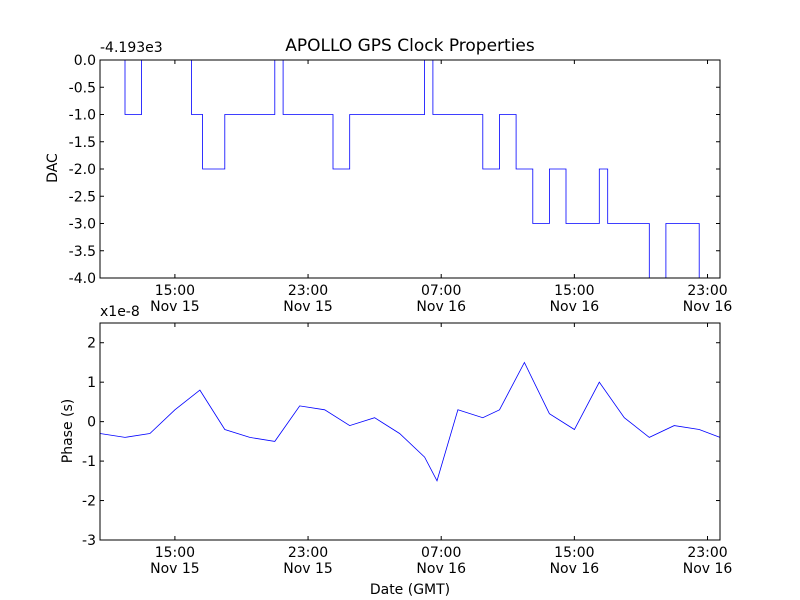  Describe the element at coordinates (89, 541) in the screenshot. I see `phase-y-tick-label: -3` at that location.